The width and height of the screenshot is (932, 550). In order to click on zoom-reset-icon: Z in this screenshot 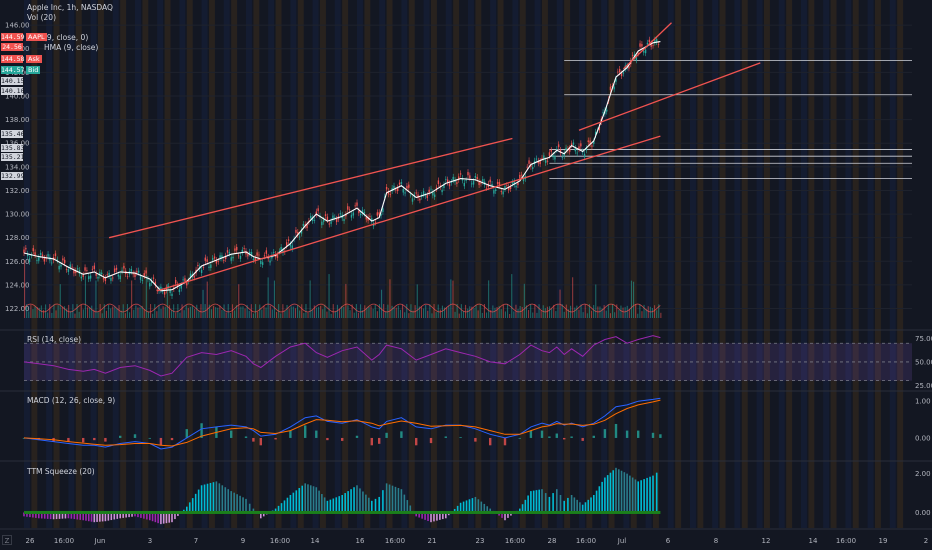, I will do `click(7, 540)`.